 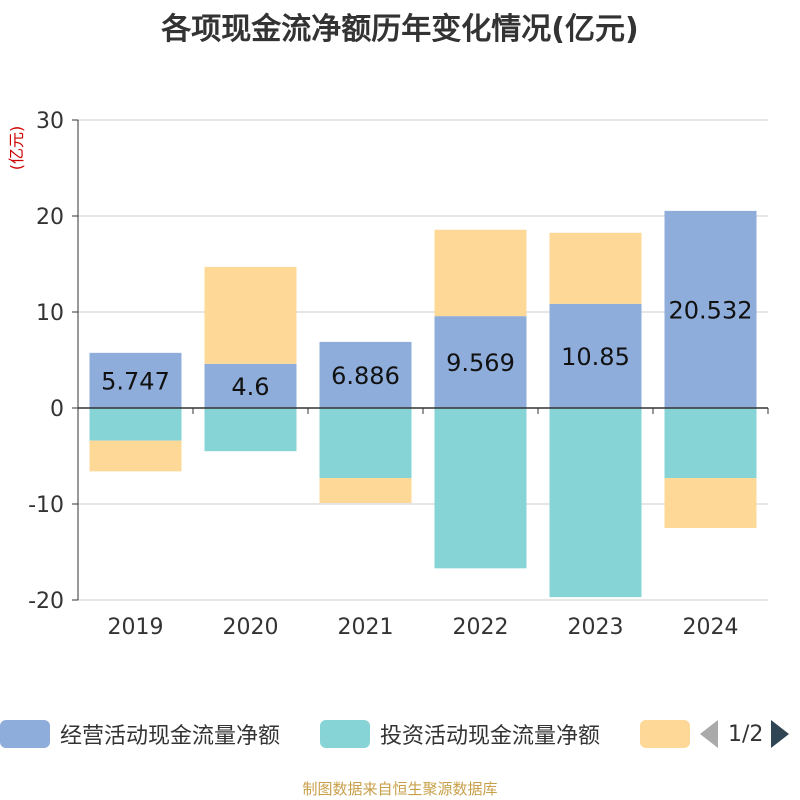 I want to click on bar-operating-2024, so click(x=710, y=309).